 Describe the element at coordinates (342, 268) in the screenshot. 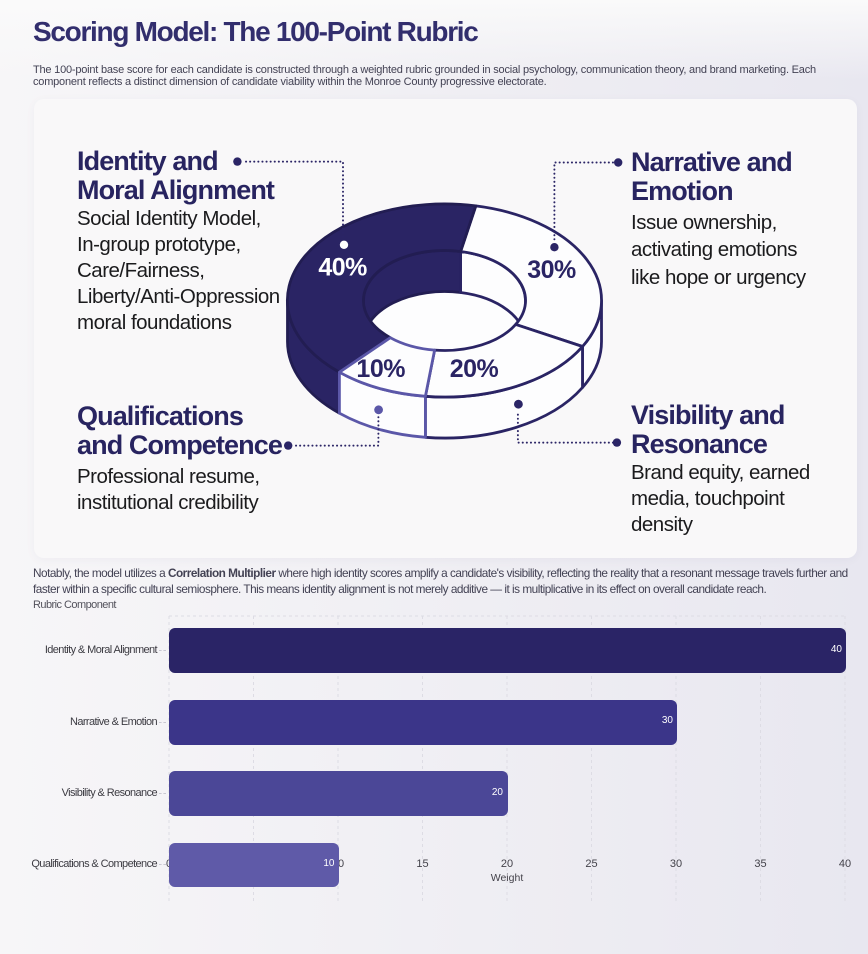

I see `svg-text: 40%` at that location.